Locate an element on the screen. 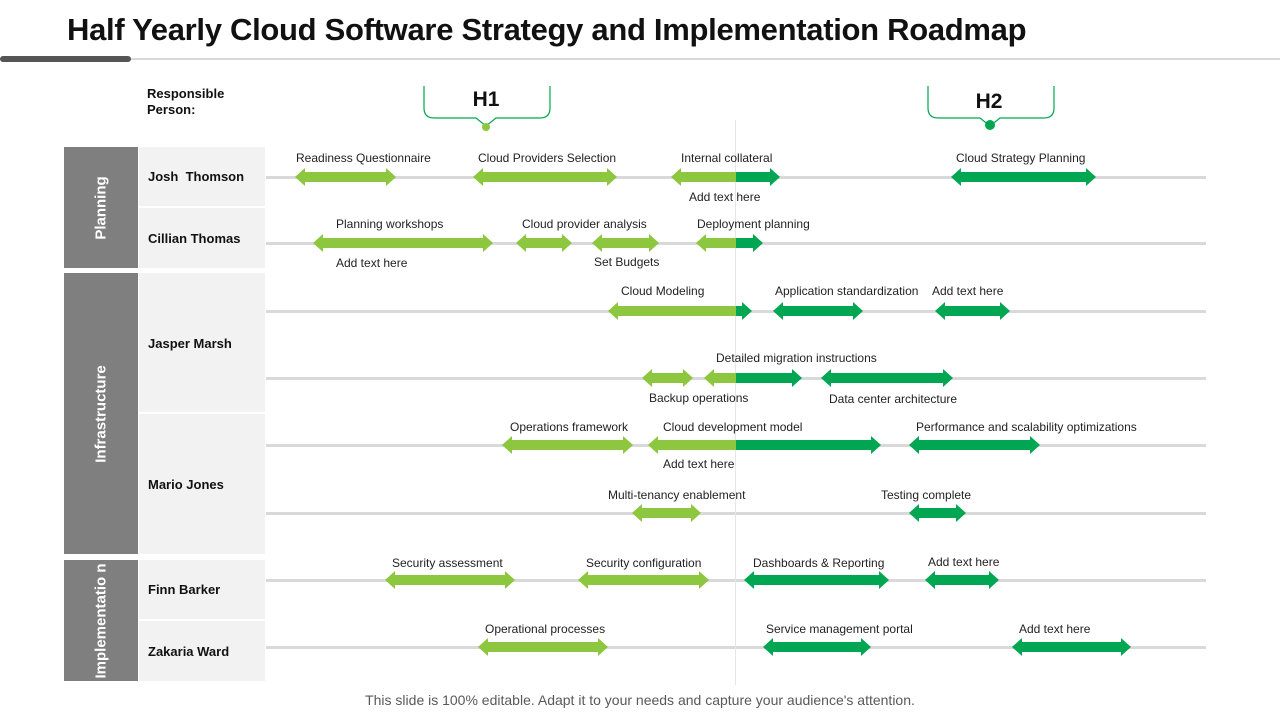 The width and height of the screenshot is (1280, 720). section-label: Infrastructure is located at coordinates (101, 413).